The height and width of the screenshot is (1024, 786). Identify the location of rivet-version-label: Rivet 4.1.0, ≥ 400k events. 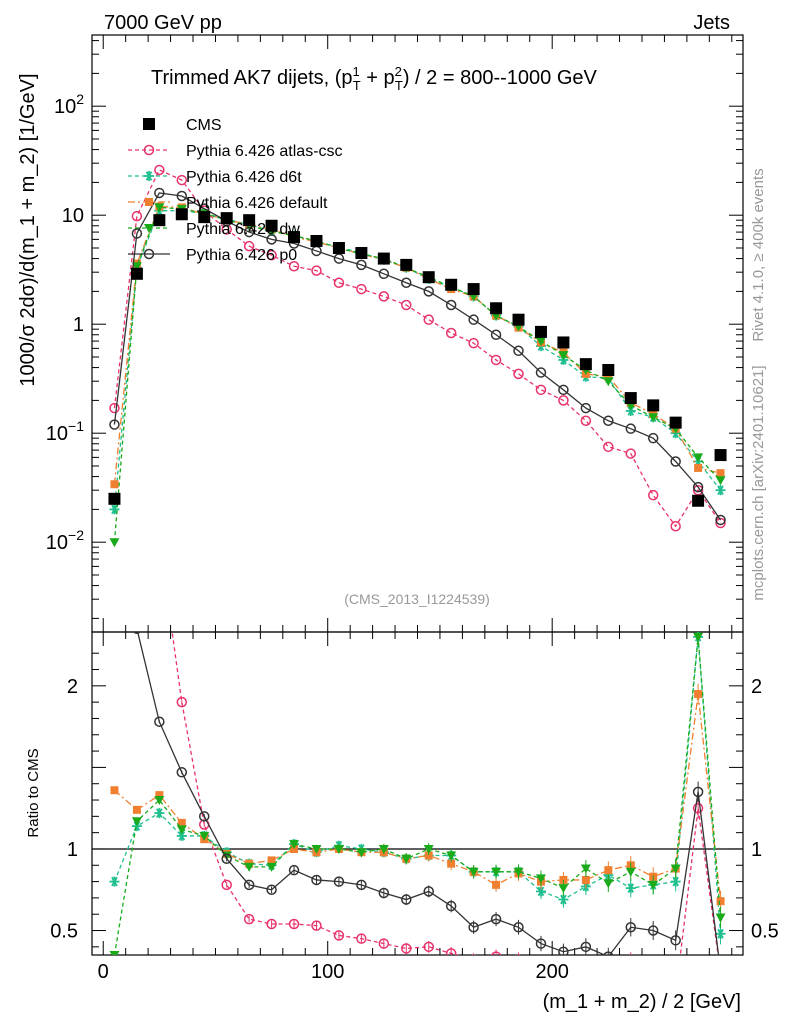
(758, 254).